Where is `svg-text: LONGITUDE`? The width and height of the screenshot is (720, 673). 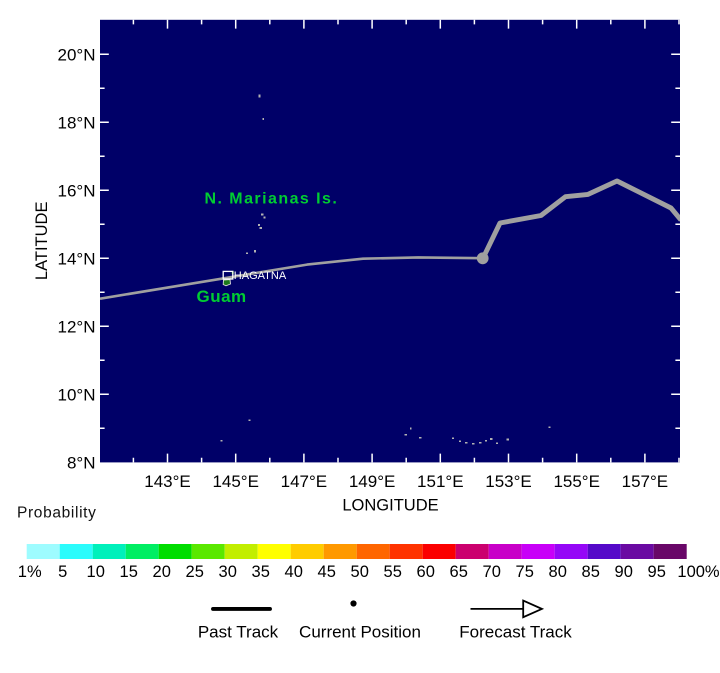 svg-text: LONGITUDE is located at coordinates (390, 506).